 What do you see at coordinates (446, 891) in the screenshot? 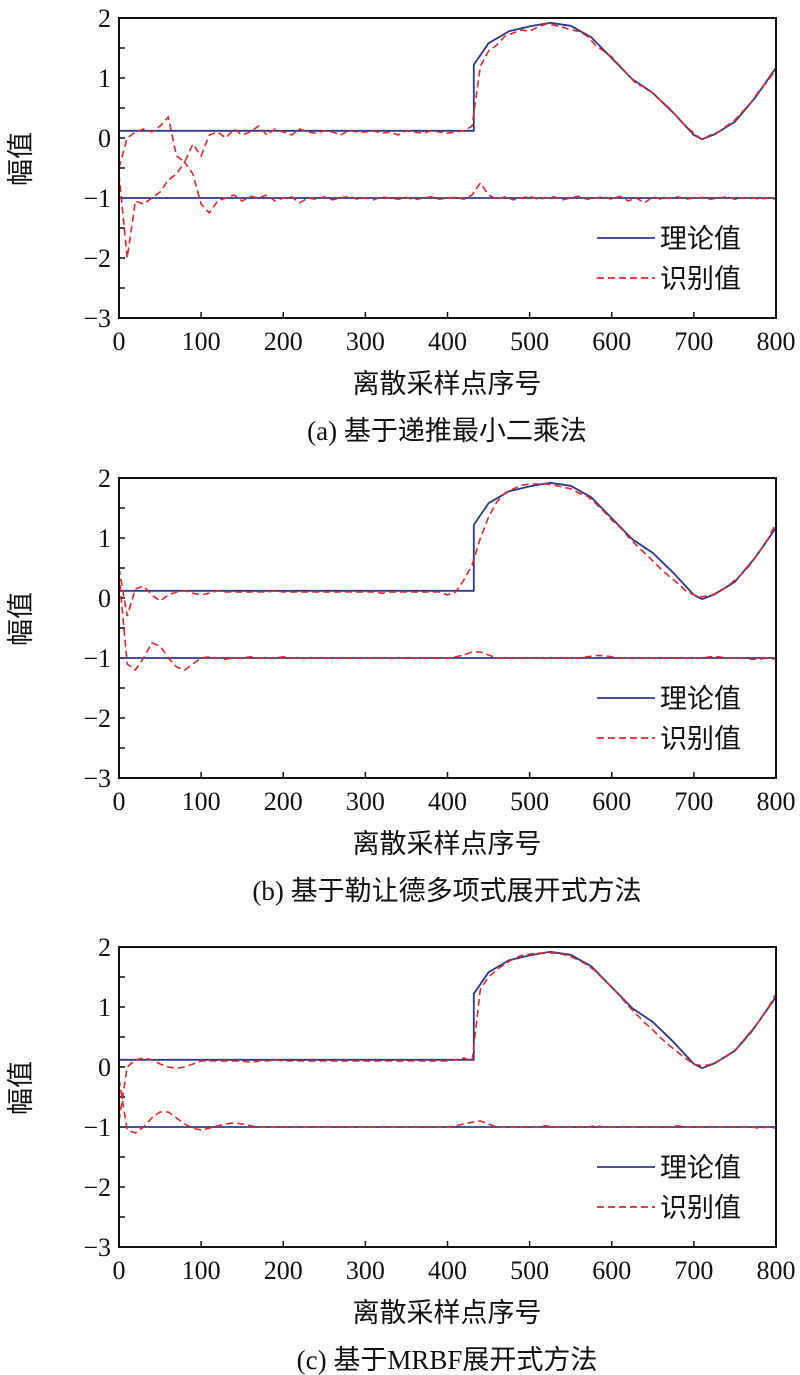
I see `subplot-caption: (b) 基于勒让德多项式展开式方法` at bounding box center [446, 891].